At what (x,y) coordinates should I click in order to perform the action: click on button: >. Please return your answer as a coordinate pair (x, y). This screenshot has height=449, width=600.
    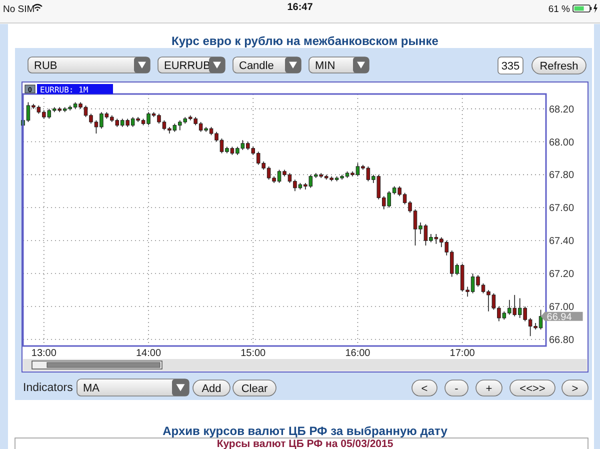
    Looking at the image, I should click on (575, 388).